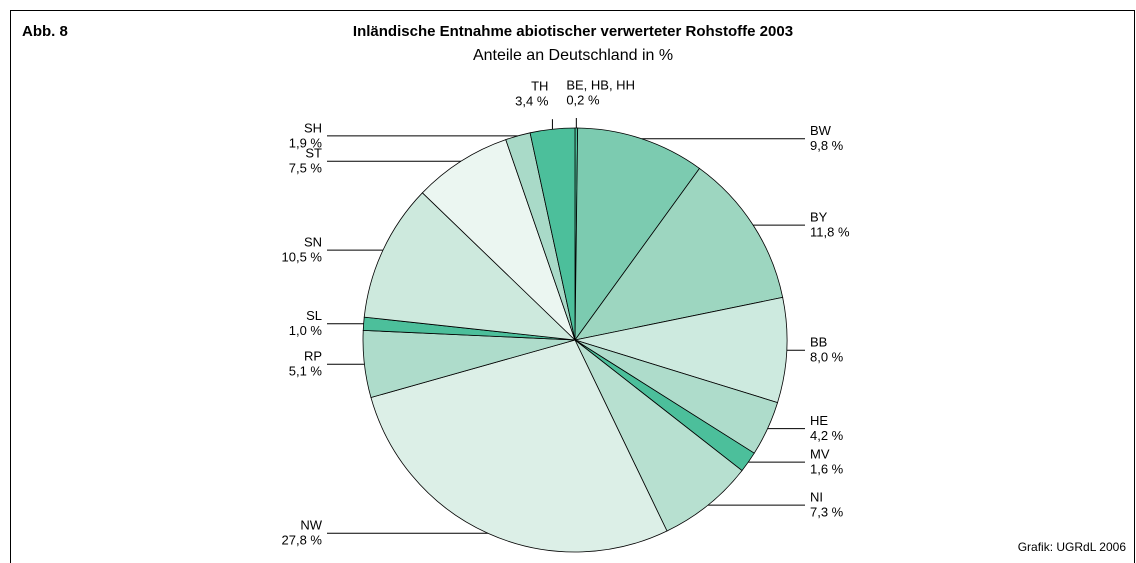  I want to click on slice-value-label: 4,2 %, so click(827, 435).